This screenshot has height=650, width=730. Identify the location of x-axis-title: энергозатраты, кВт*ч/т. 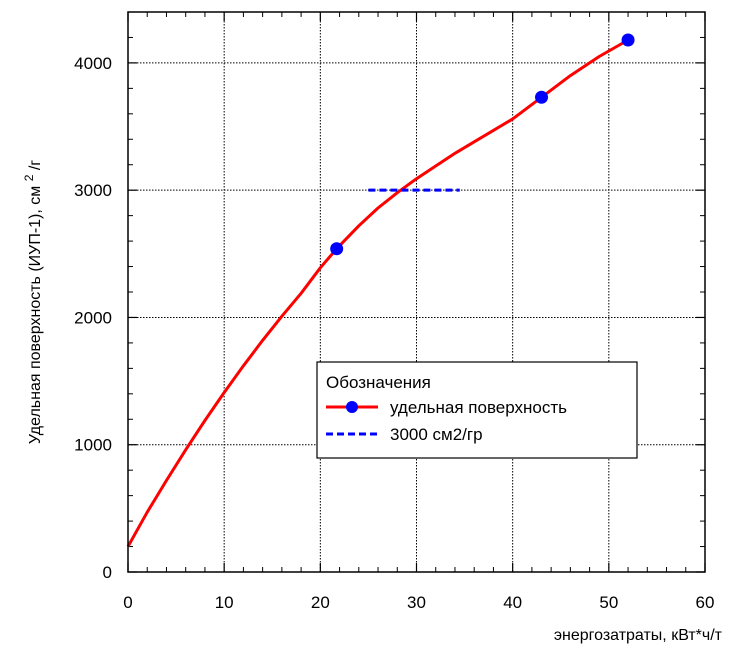
(638, 635).